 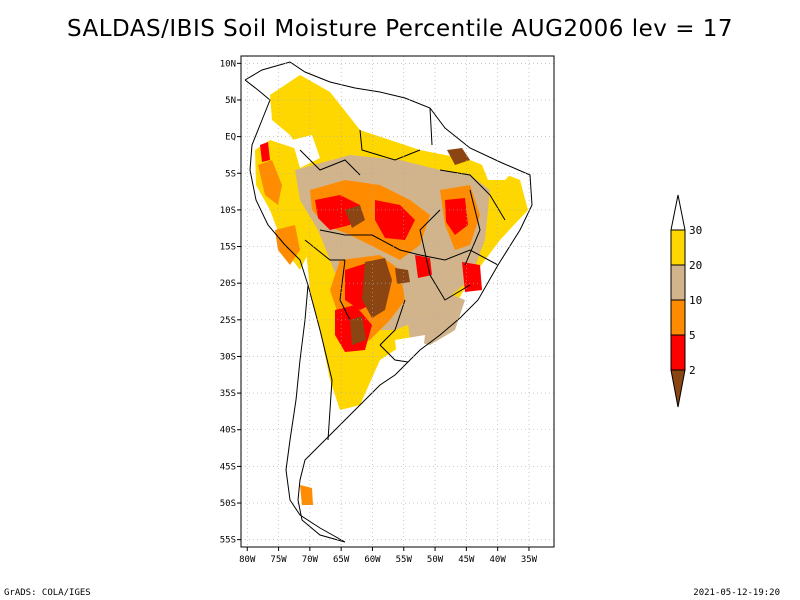 I want to click on lon-tick-label: 70W, so click(x=310, y=560).